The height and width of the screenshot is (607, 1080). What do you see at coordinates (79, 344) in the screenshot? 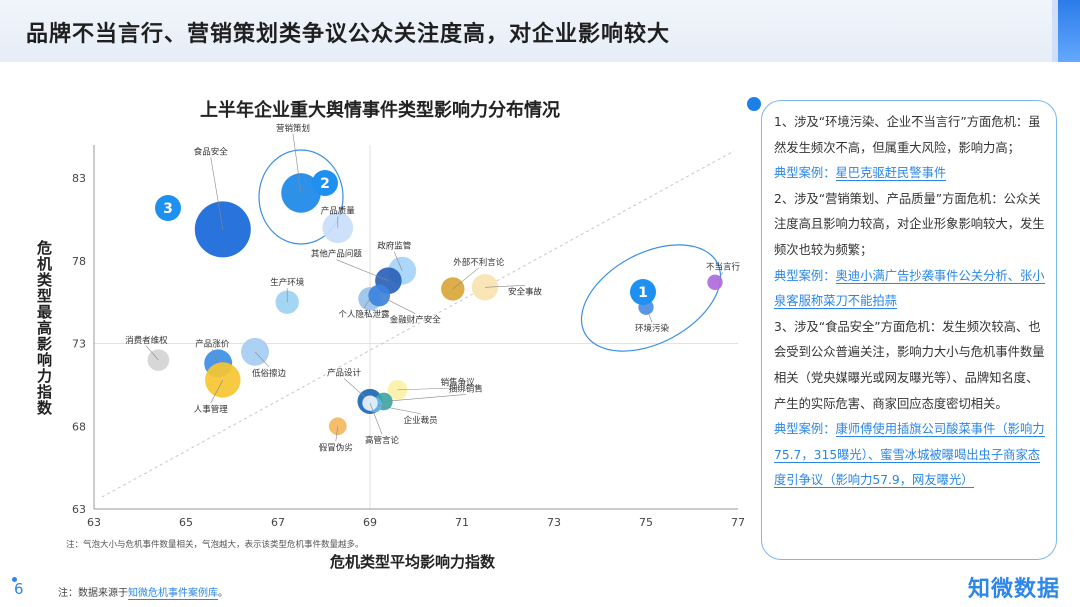
I see `y-tick-label: 73` at bounding box center [79, 344].